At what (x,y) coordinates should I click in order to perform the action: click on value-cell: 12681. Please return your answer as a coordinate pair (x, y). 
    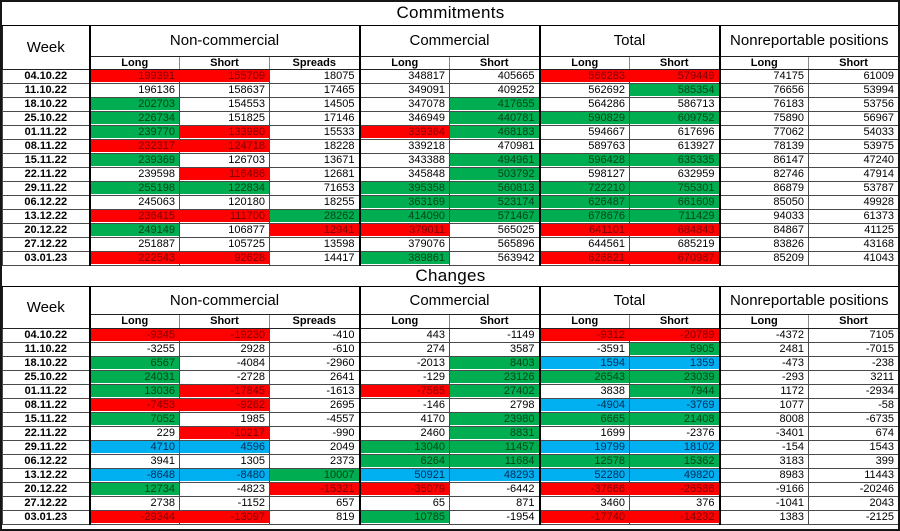
    Looking at the image, I should click on (314, 174).